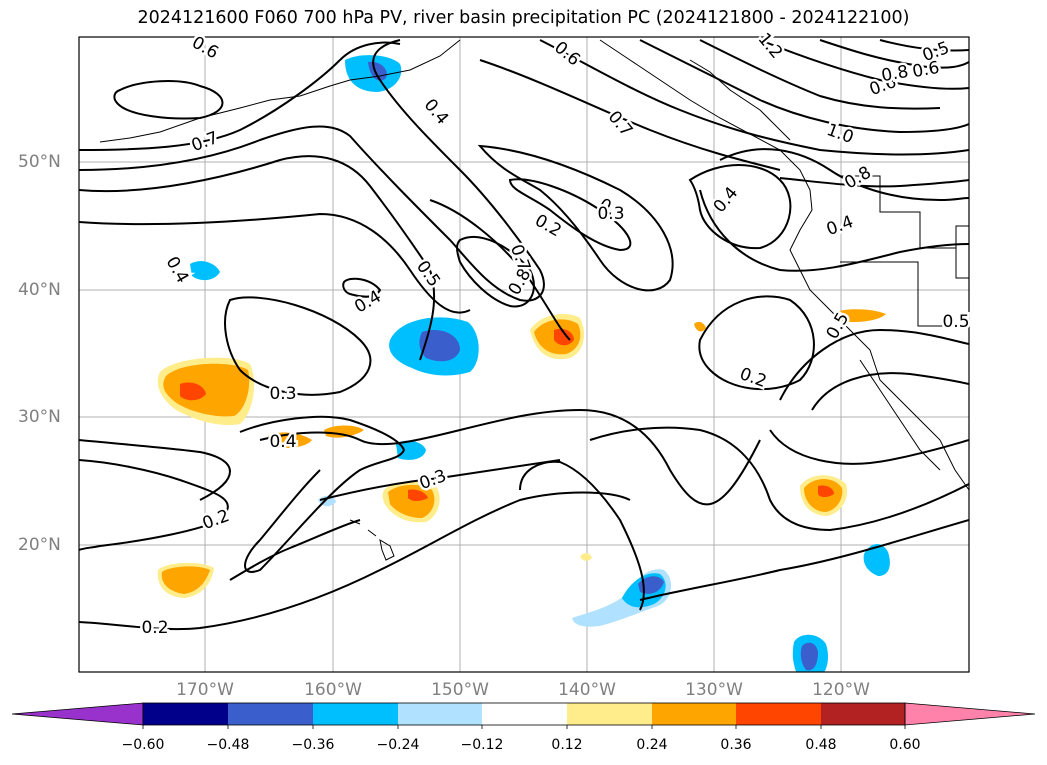 This screenshot has width=1047, height=765. Describe the element at coordinates (567, 54) in the screenshot. I see `contour-label: 0.6` at that location.